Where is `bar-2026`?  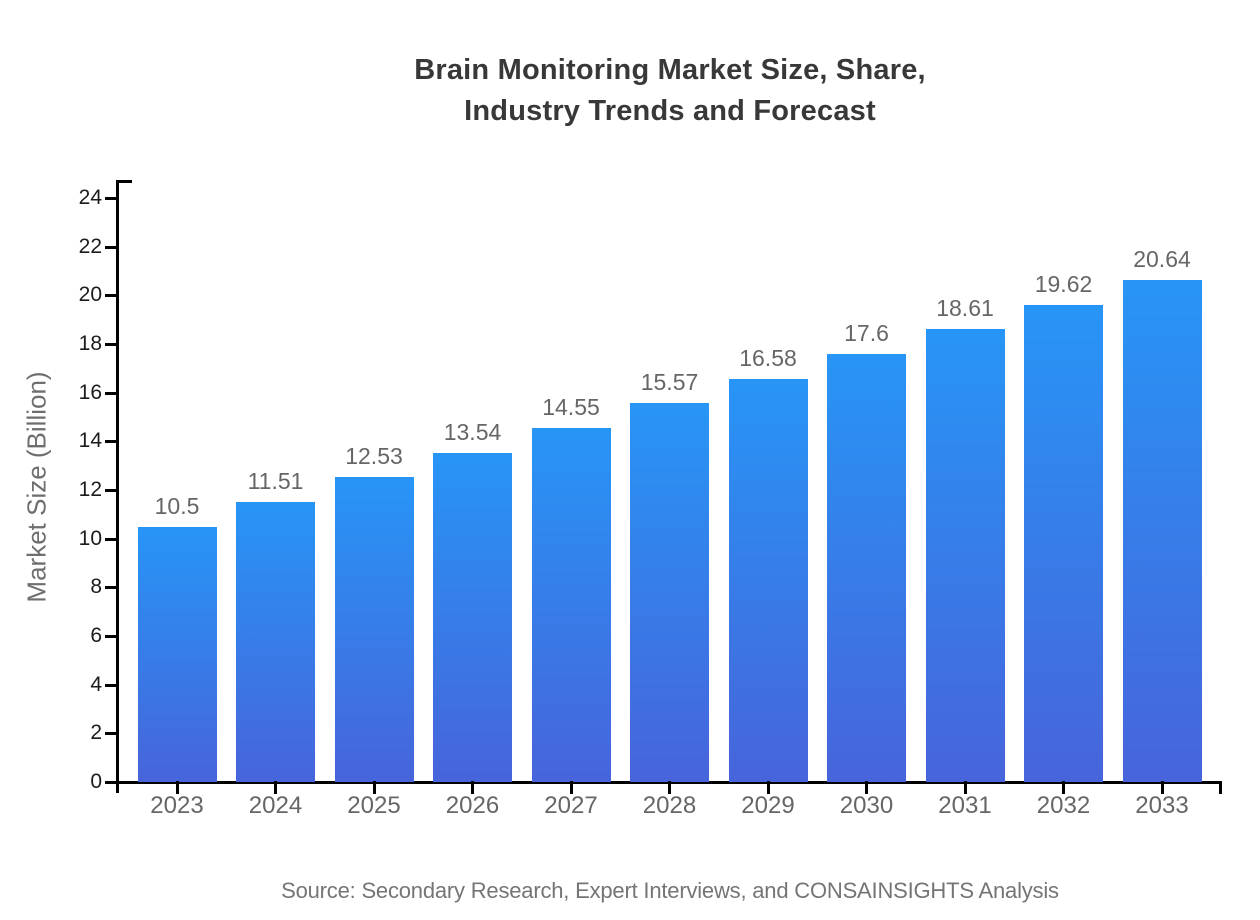 bar-2026 is located at coordinates (472, 617).